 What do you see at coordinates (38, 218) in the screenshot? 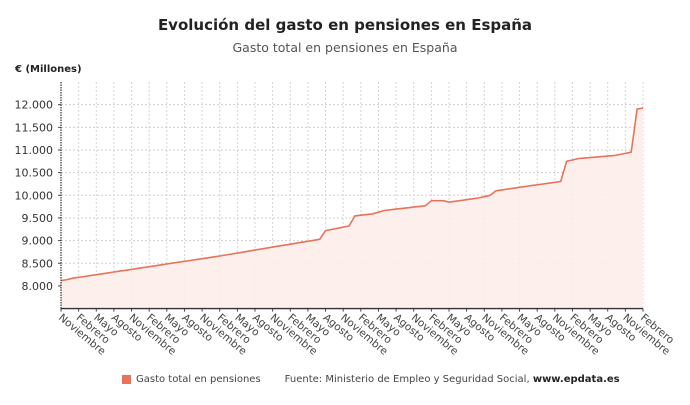
I see `y-tick-label: 9.500` at bounding box center [38, 218].